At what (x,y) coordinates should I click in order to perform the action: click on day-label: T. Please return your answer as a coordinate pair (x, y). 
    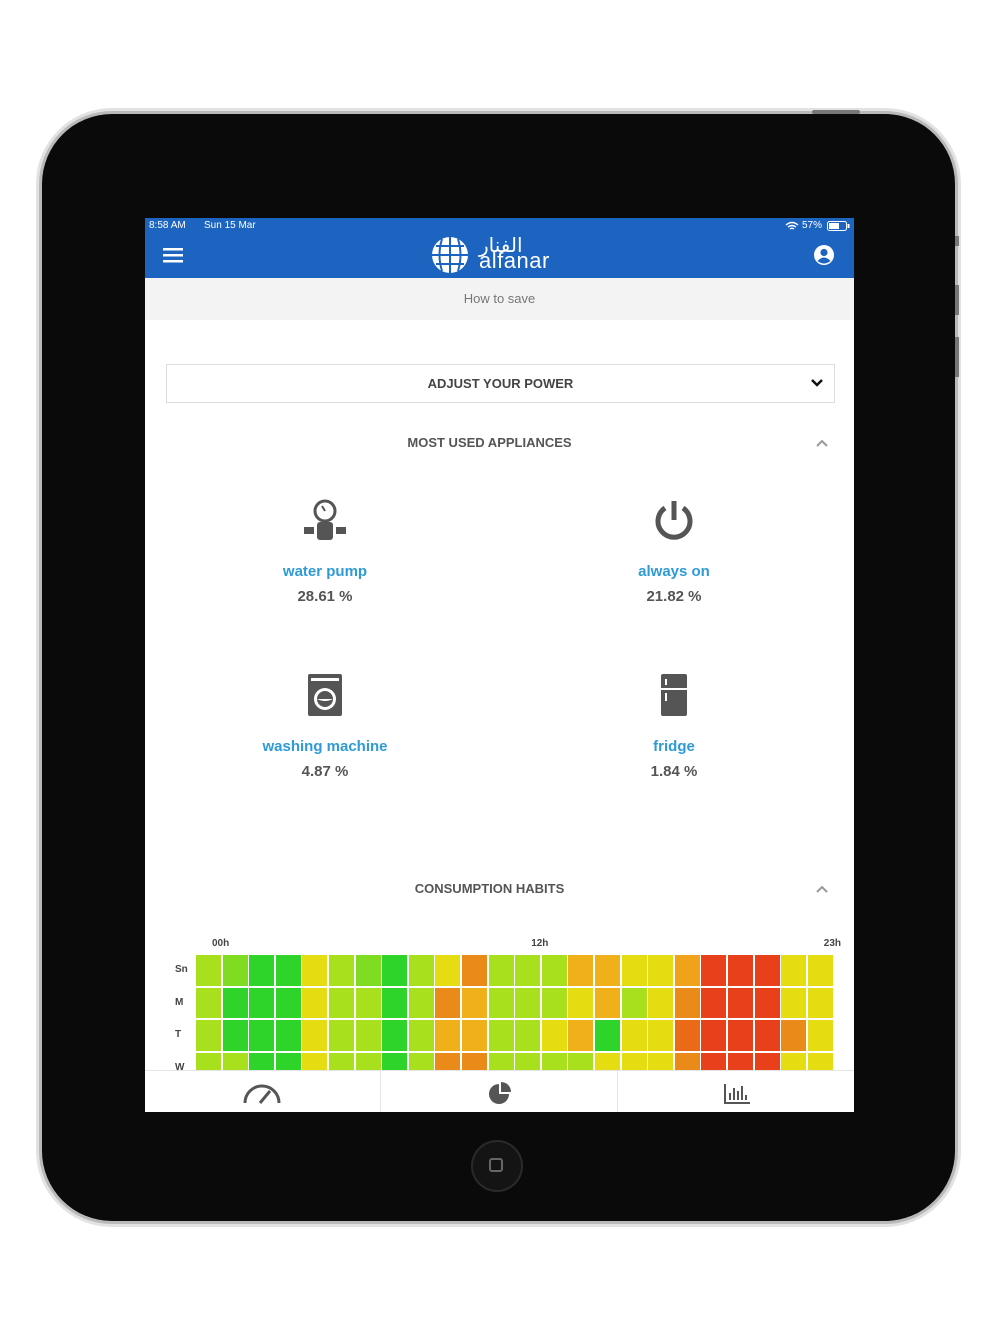
    Looking at the image, I should click on (178, 1034).